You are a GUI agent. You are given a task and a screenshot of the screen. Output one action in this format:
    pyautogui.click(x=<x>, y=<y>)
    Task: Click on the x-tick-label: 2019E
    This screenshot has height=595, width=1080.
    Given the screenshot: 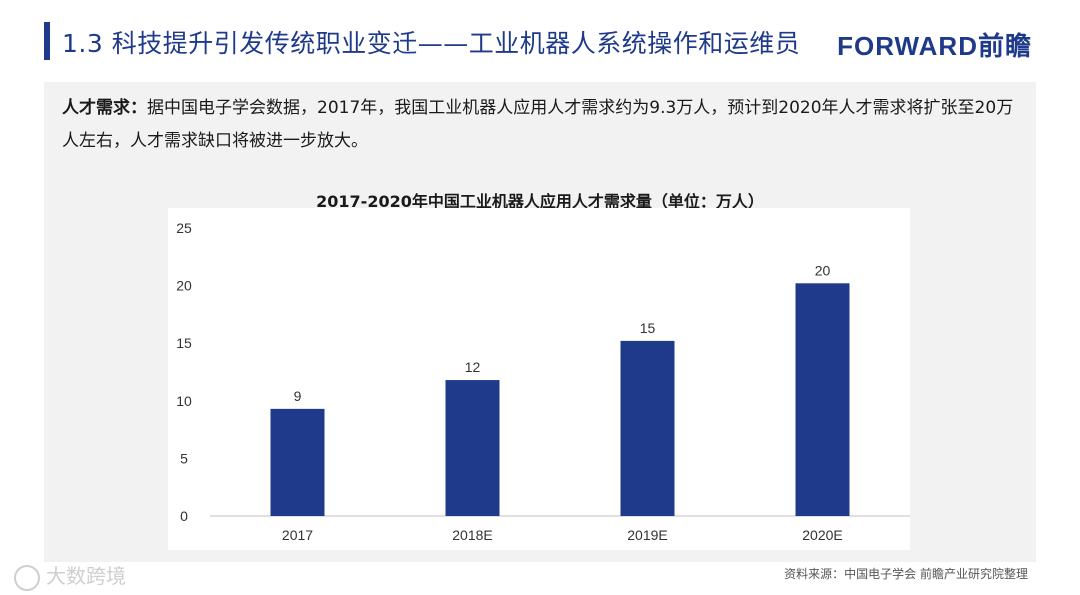 What is the action you would take?
    pyautogui.click(x=647, y=535)
    